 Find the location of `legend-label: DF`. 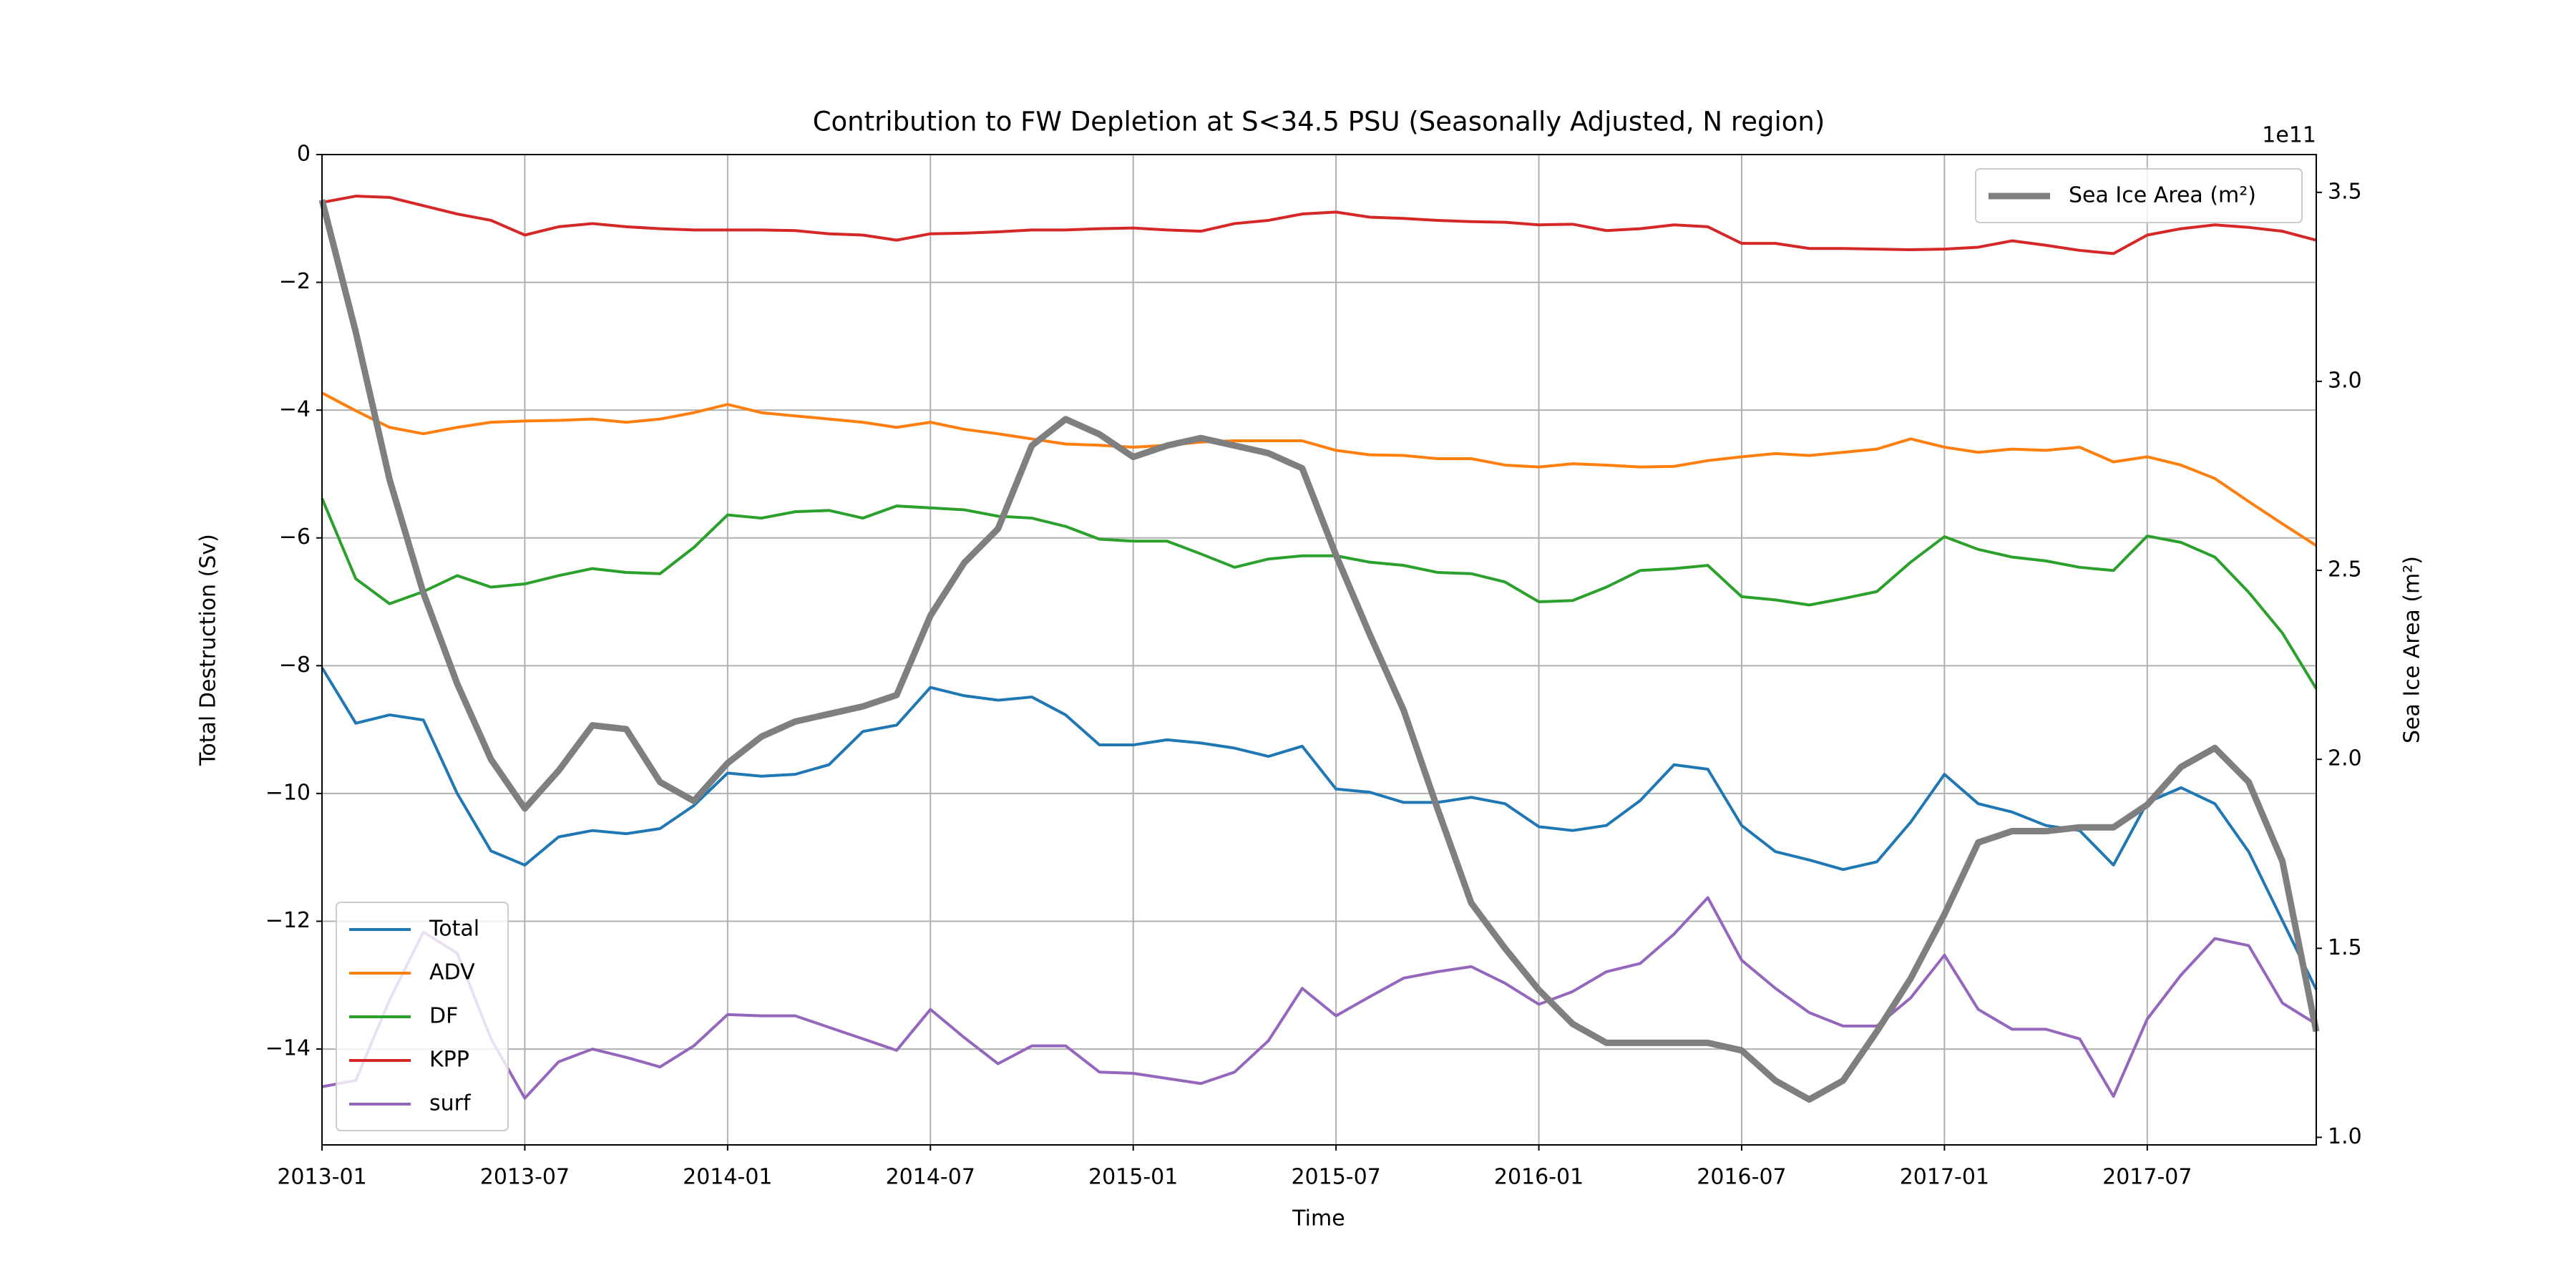

legend-label: DF is located at coordinates (443, 1017).